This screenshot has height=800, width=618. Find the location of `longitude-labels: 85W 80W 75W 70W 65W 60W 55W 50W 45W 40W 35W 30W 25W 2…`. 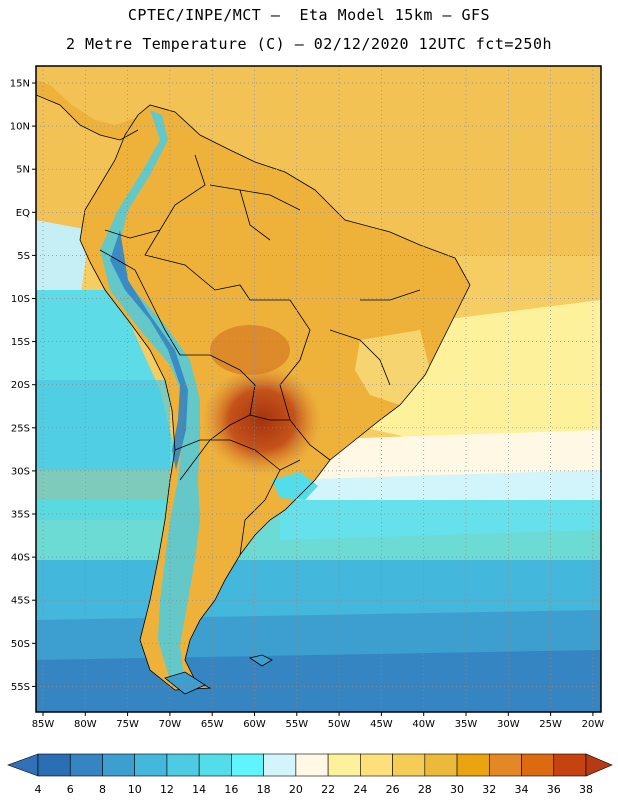

longitude-labels: 85W 80W 75W 70W 65W 60W 55W 50W 45W 40W 35W 30W 25W 2… is located at coordinates (318, 721).